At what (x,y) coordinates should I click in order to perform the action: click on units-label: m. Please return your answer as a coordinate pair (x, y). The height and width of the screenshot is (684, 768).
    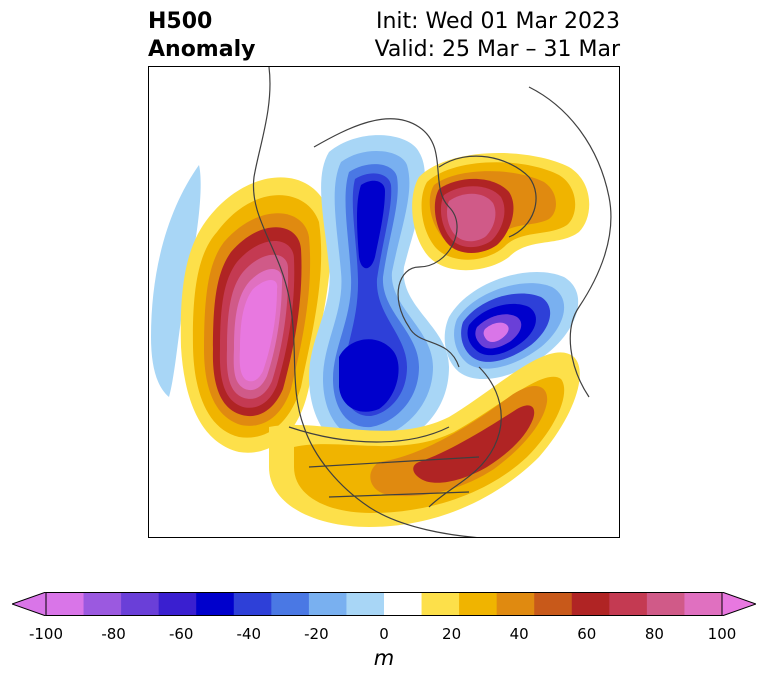
    Looking at the image, I should click on (384, 658).